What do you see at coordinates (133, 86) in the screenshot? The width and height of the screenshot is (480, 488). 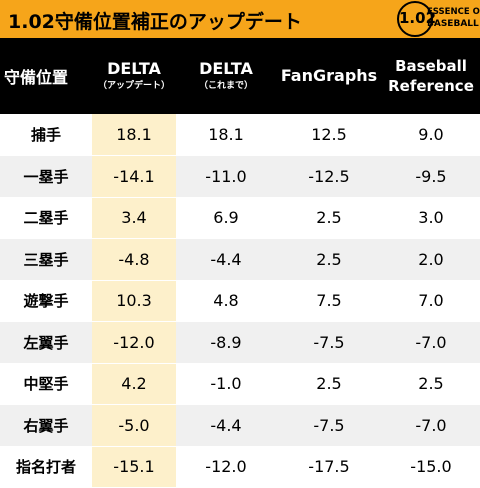 I see `header-delta-updated-sublabel: （アップデート）` at bounding box center [133, 86].